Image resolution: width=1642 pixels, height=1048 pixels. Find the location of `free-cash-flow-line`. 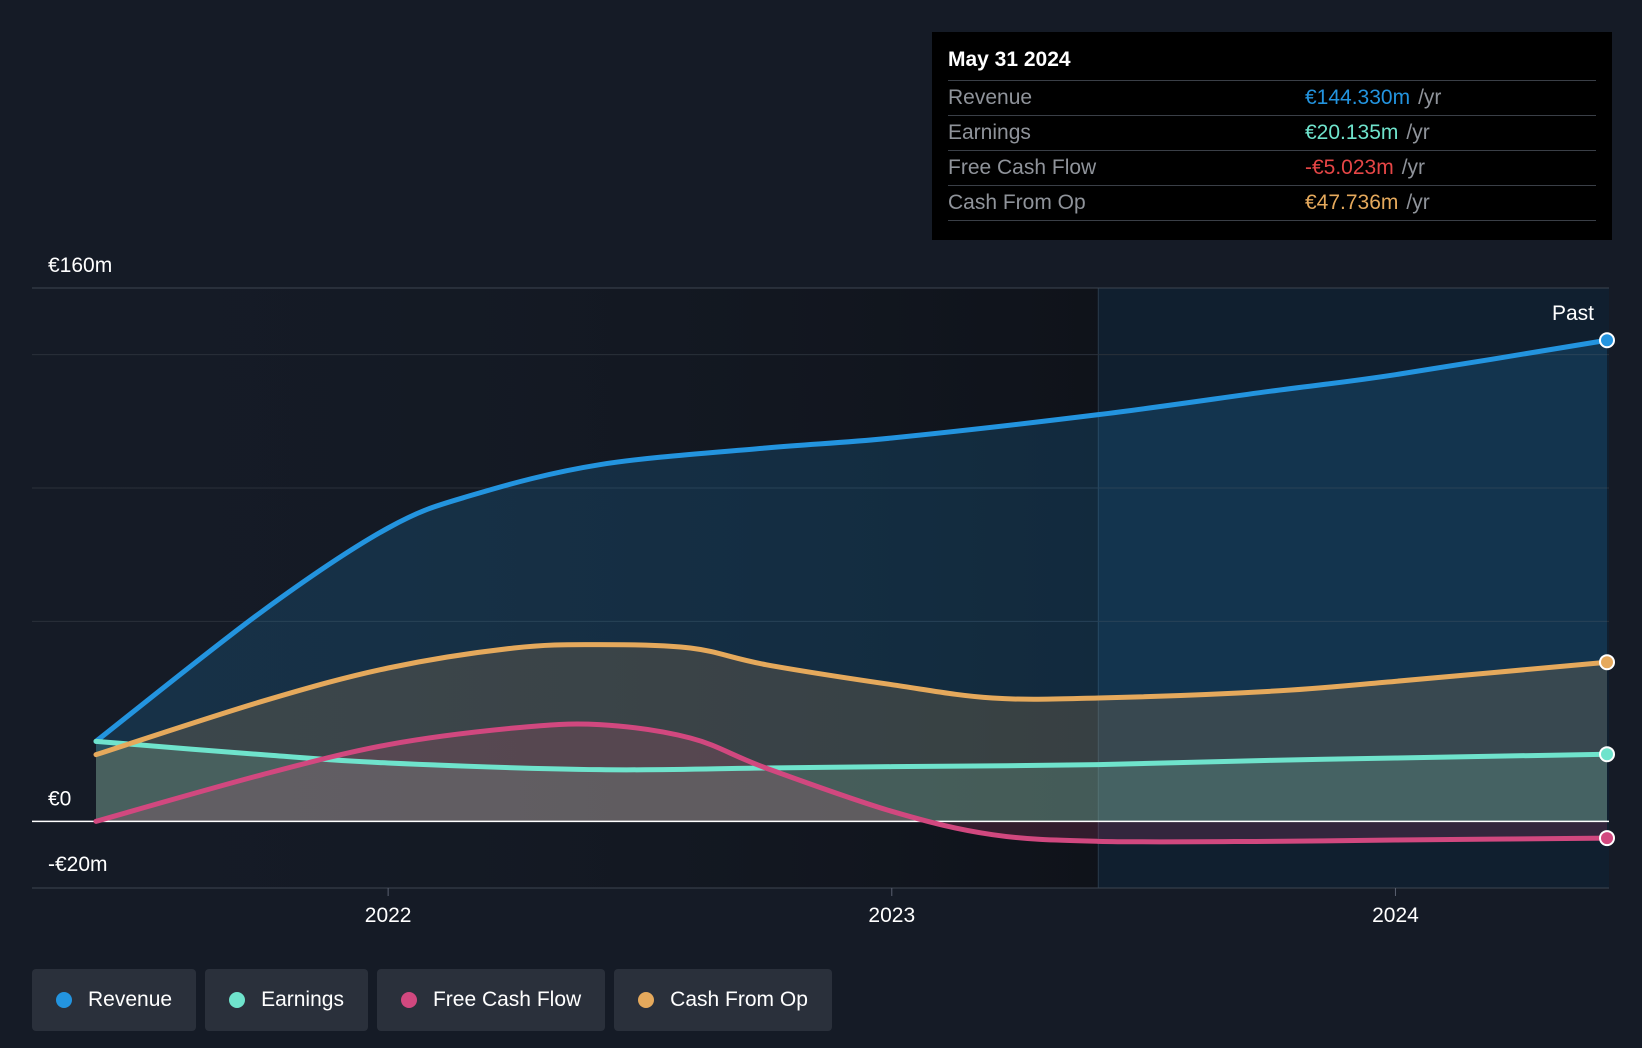

free-cash-flow-line is located at coordinates (851, 783).